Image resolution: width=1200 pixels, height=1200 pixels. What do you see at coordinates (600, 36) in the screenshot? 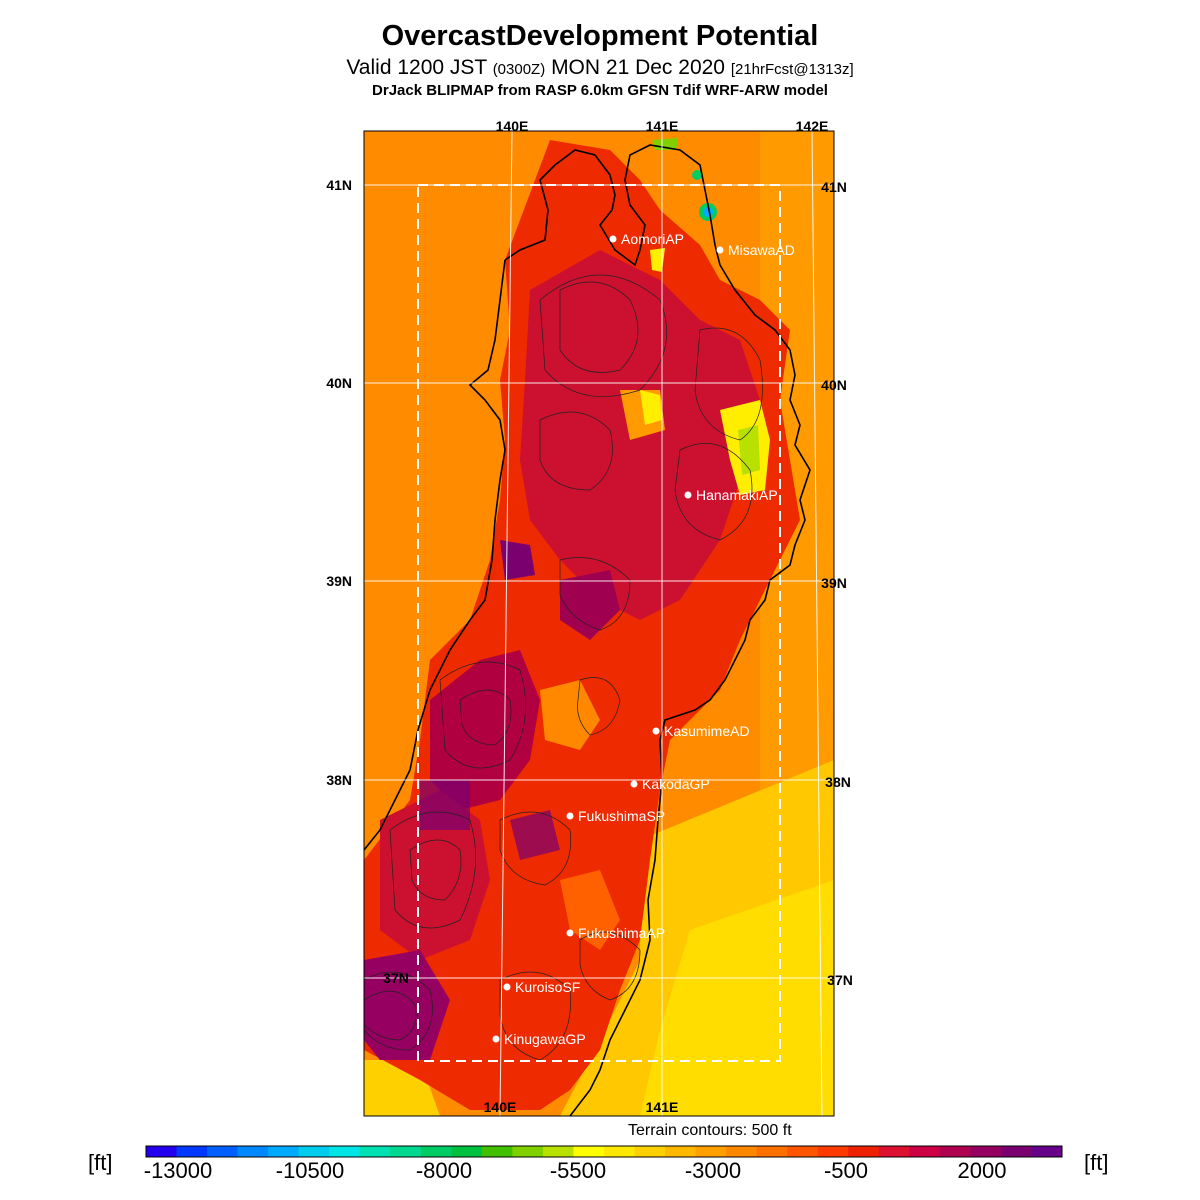
I see `map-title: OvercastDevelopment Potential` at bounding box center [600, 36].